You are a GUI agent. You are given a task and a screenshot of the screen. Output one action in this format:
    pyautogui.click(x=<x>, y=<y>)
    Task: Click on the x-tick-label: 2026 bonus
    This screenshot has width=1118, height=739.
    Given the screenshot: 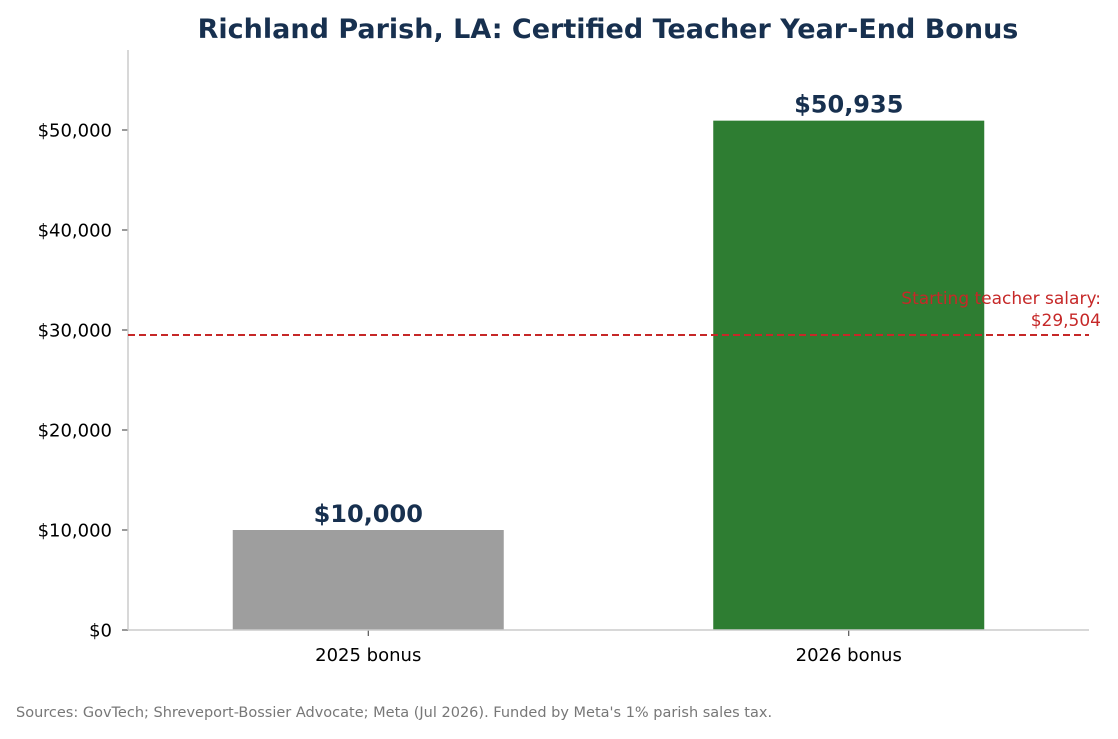 What is the action you would take?
    pyautogui.click(x=849, y=655)
    